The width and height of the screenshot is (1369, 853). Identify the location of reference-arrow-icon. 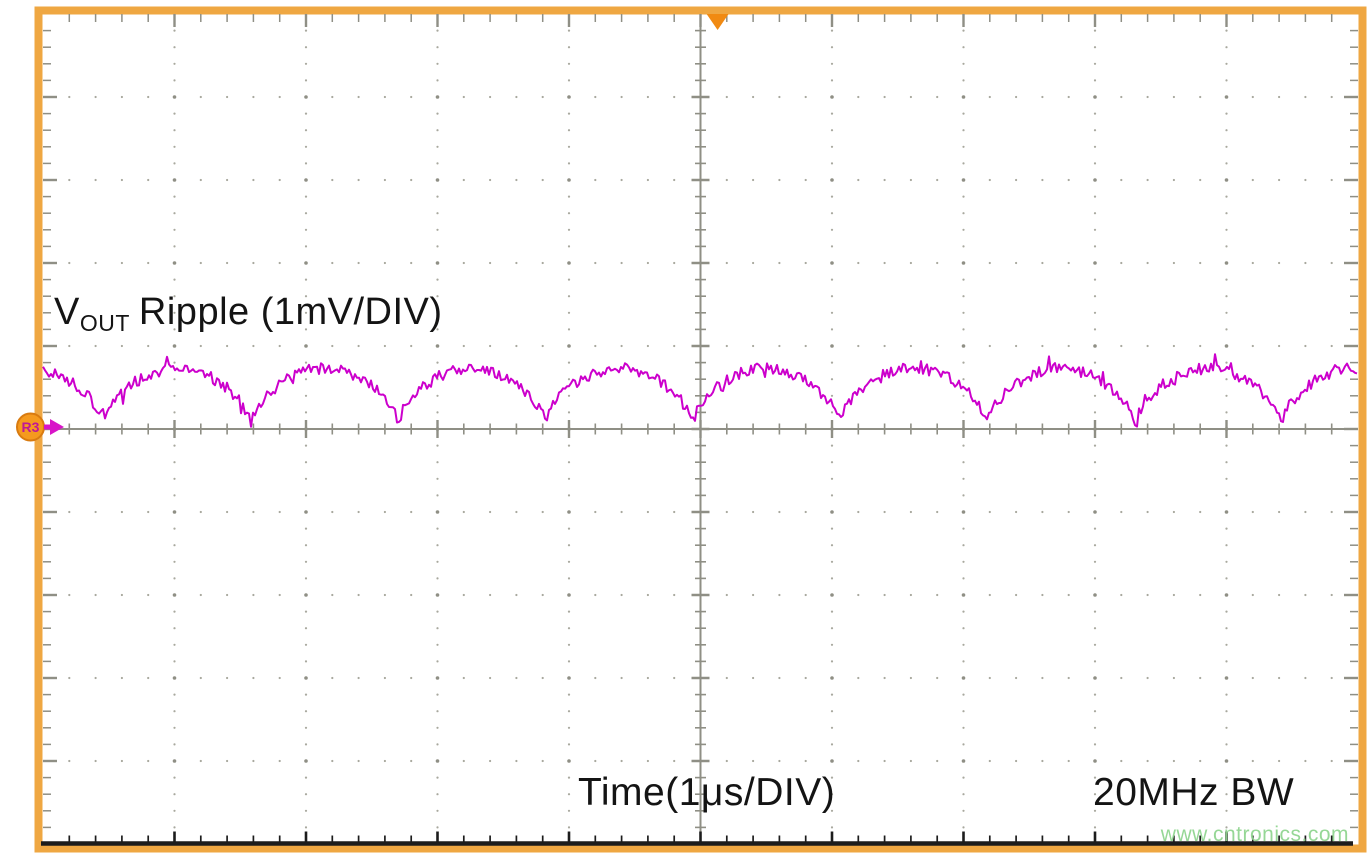
(57, 427).